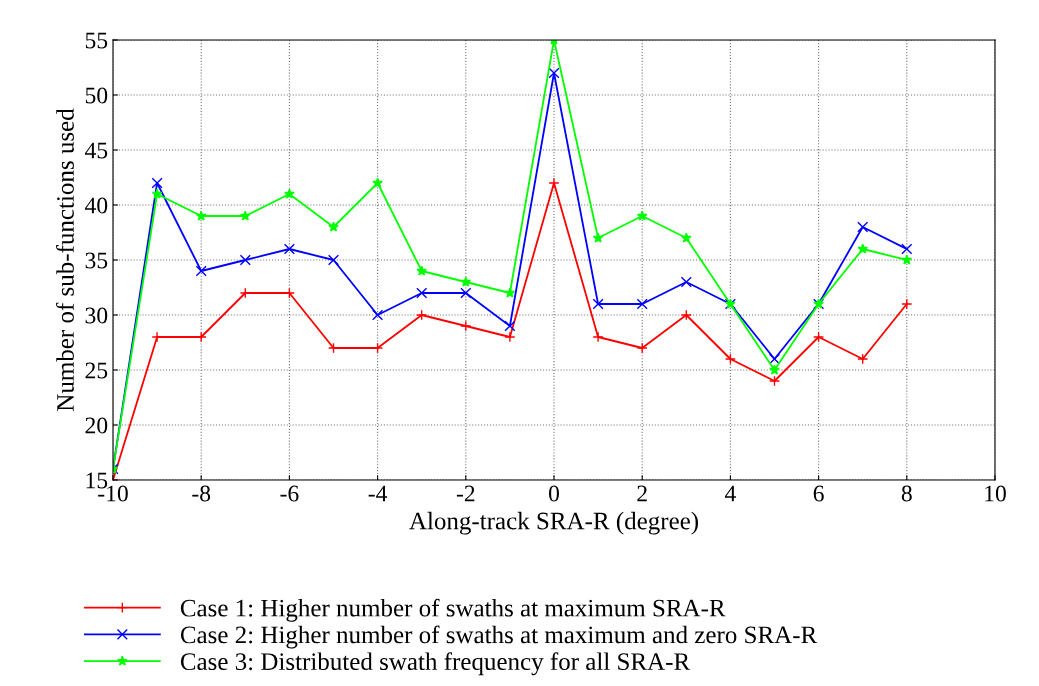  I want to click on x-tick-label: 10, so click(995, 493).